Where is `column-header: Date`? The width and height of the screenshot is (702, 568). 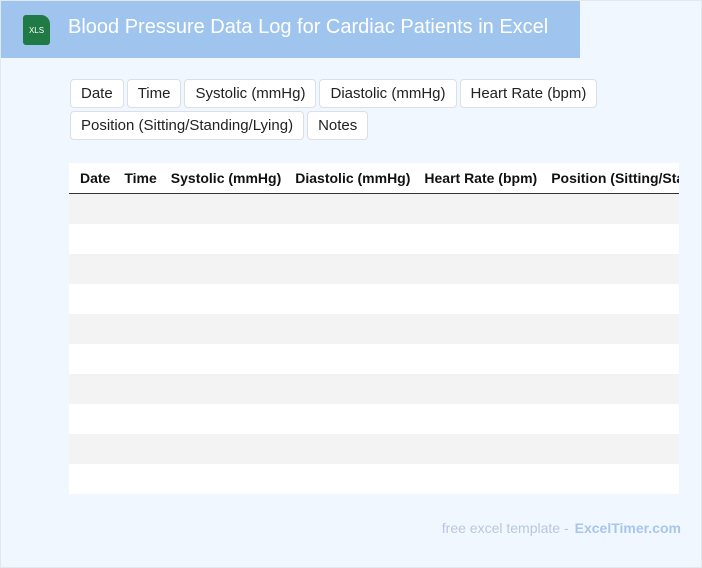 column-header: Date is located at coordinates (93, 178).